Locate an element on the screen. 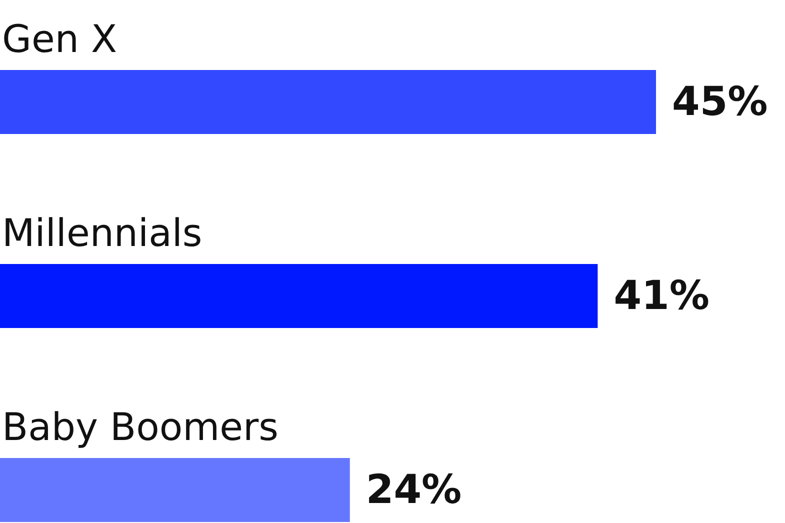 This screenshot has height=523, width=785. data-label: 24% is located at coordinates (414, 490).